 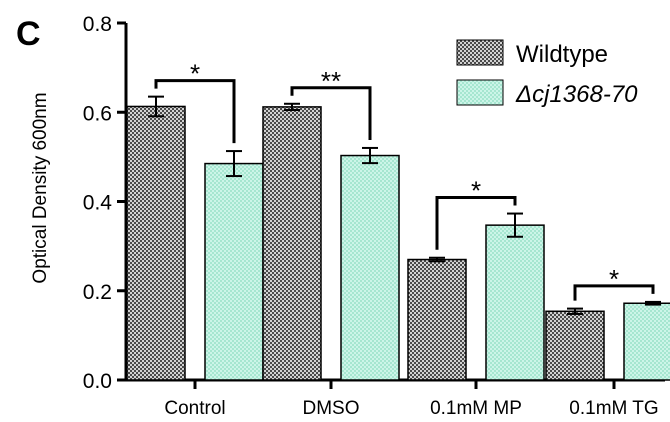 What do you see at coordinates (97, 24) in the screenshot?
I see `y-tick-label: 0.8` at bounding box center [97, 24].